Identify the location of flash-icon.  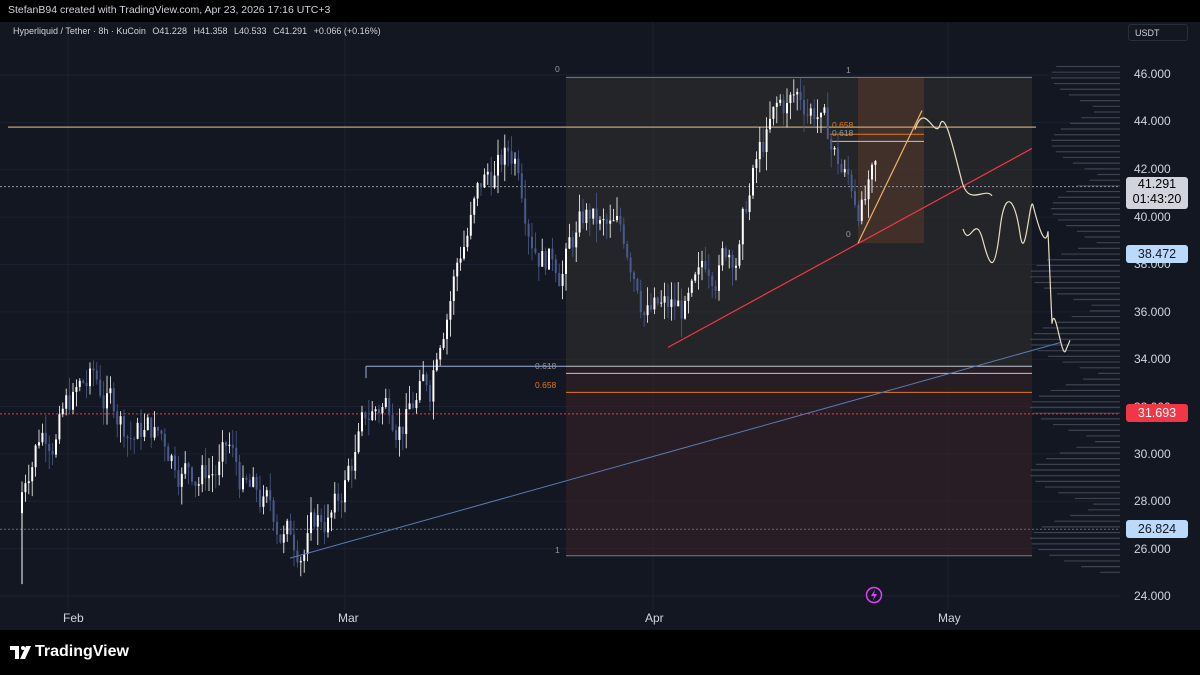
(874, 595).